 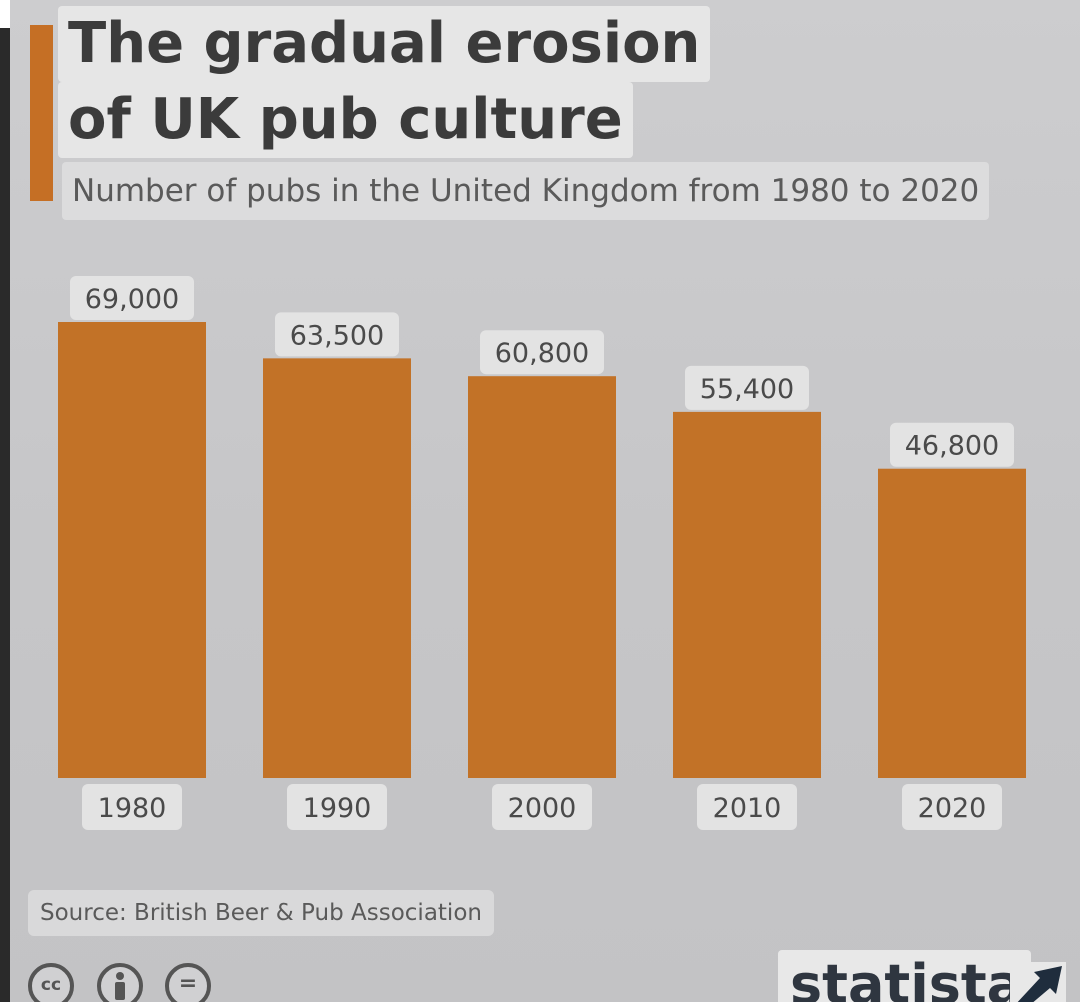 I want to click on category-label-2020-text: 2020, so click(x=952, y=808).